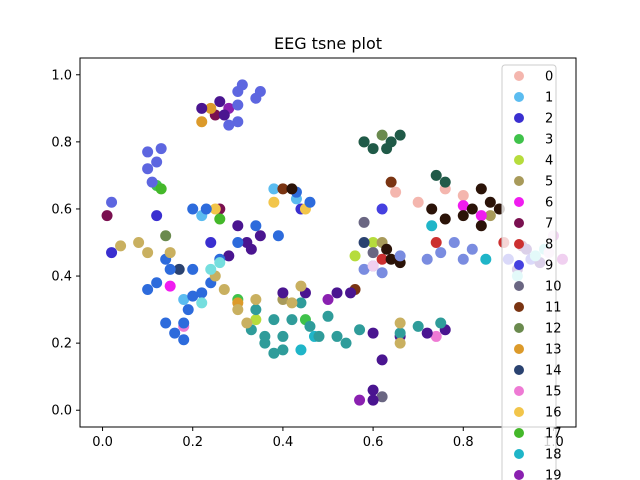  I want to click on x-tick-label: 0.8, so click(463, 442).